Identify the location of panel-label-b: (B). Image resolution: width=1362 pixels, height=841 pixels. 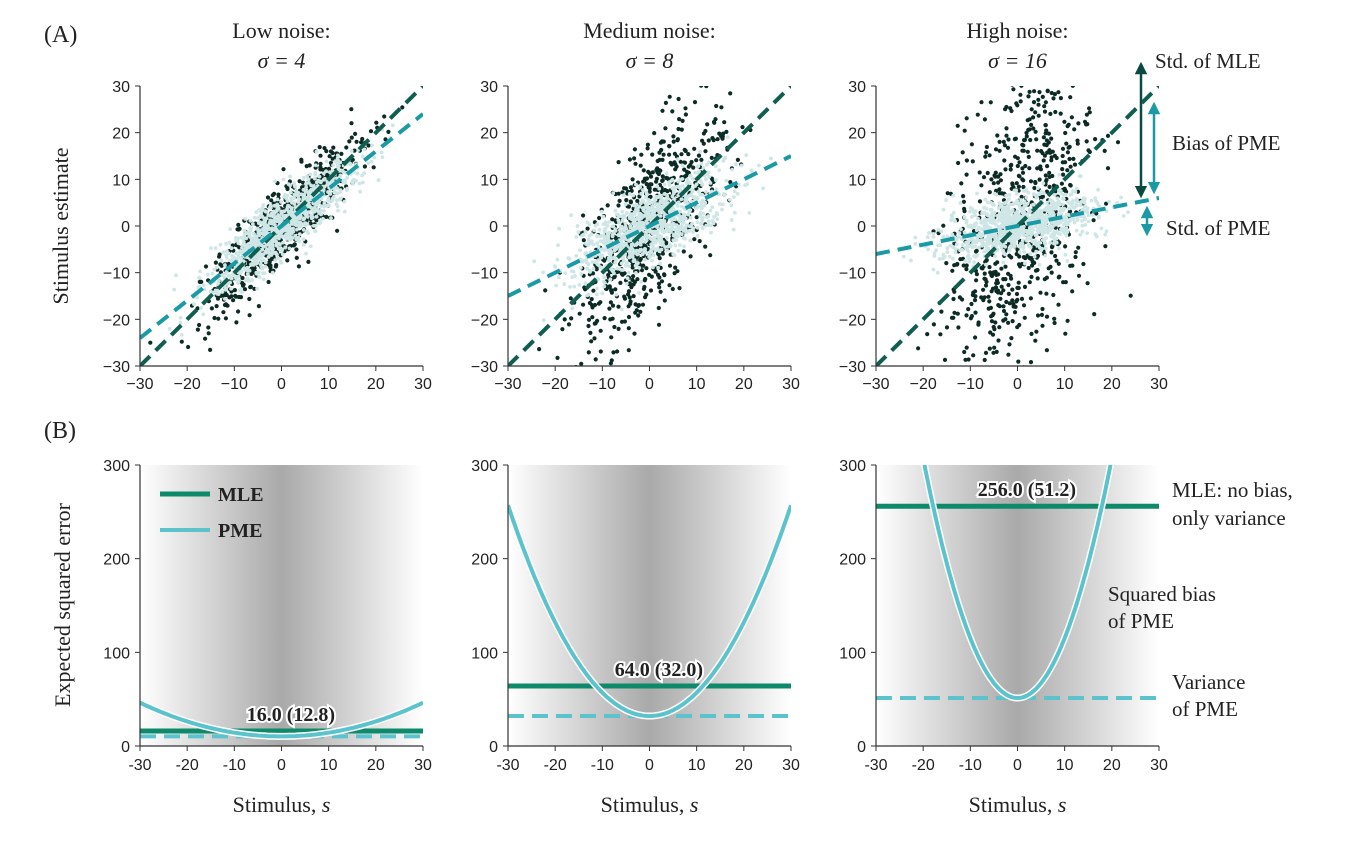
(60, 431).